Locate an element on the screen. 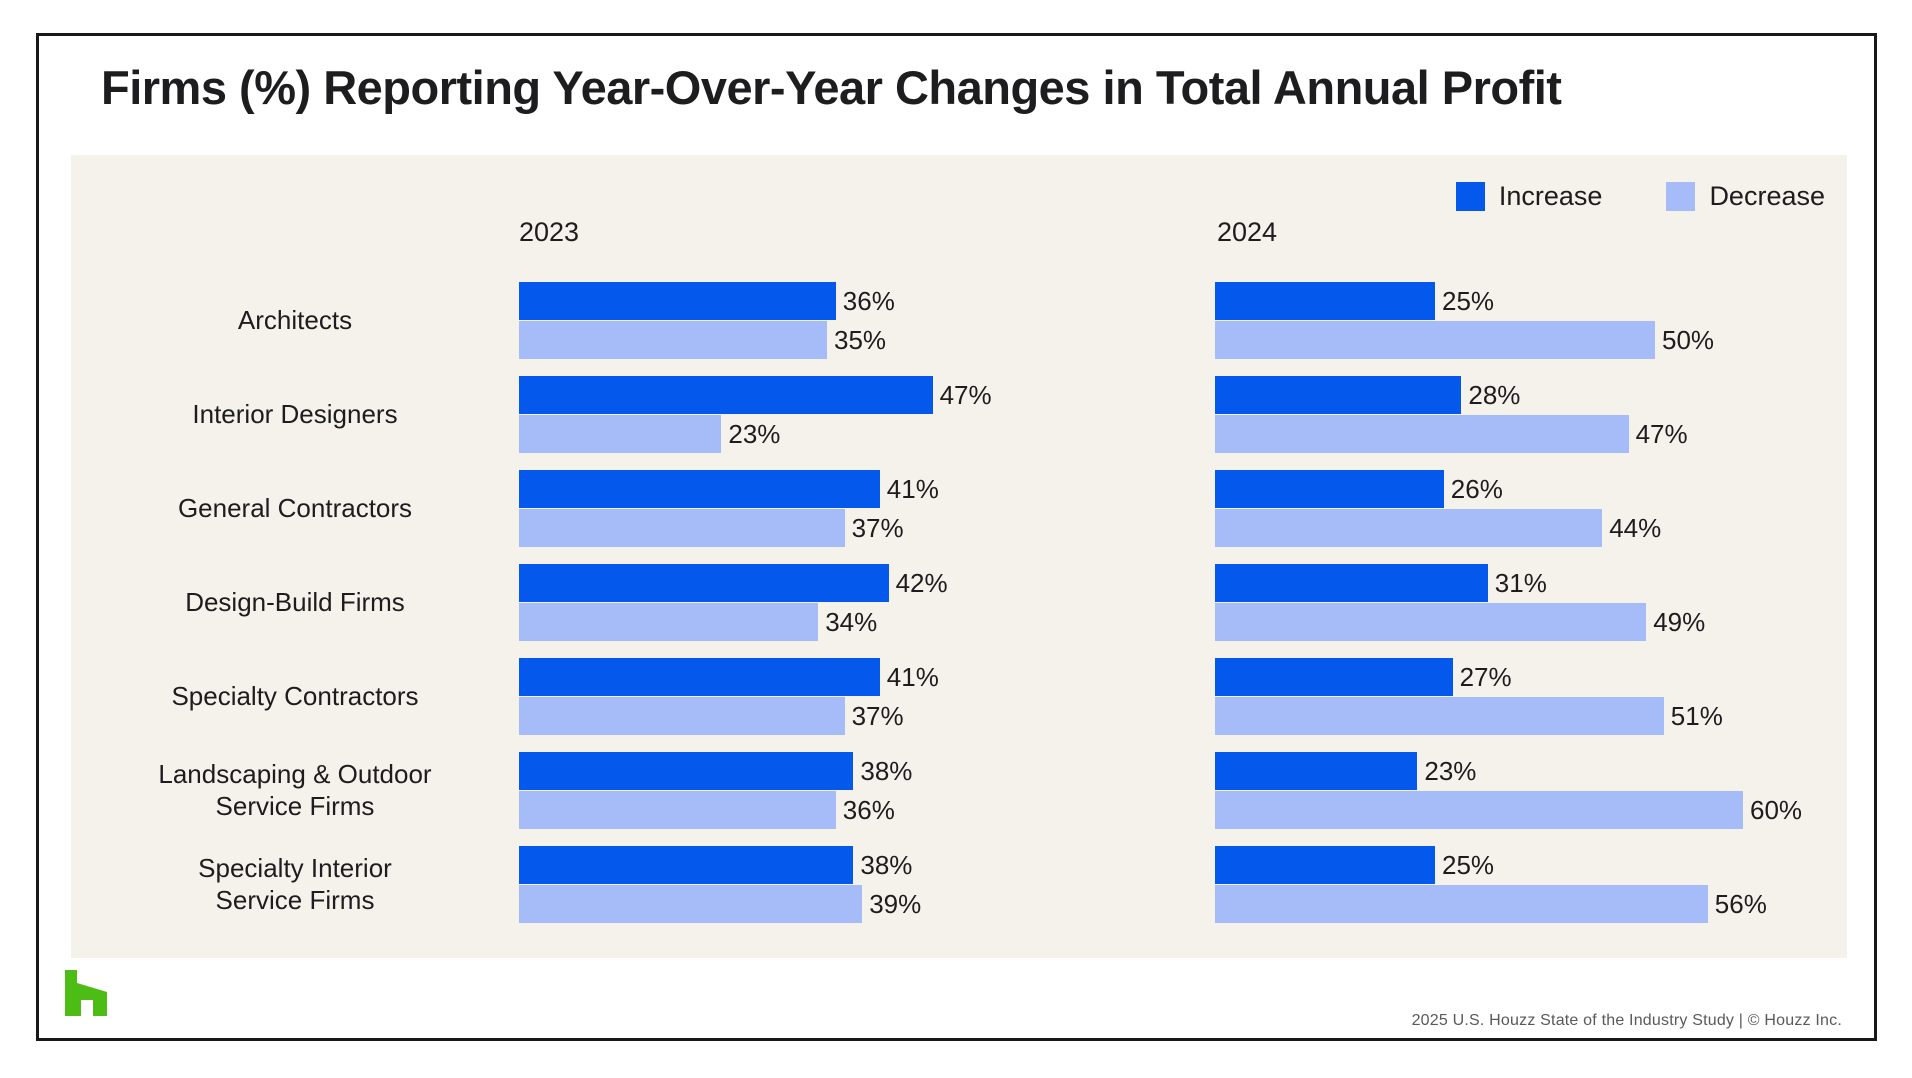  column-header-2024: 2024 is located at coordinates (1247, 232).